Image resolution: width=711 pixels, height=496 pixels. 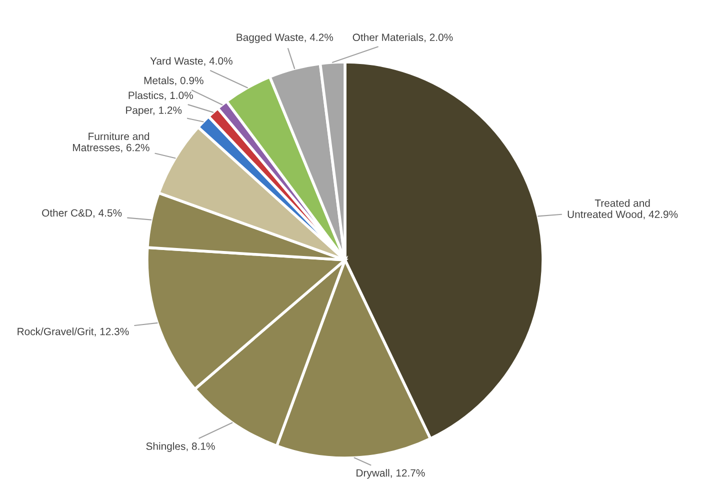 I want to click on slice-label: Furniture and Matresses, 6.2%, so click(x=111, y=142).